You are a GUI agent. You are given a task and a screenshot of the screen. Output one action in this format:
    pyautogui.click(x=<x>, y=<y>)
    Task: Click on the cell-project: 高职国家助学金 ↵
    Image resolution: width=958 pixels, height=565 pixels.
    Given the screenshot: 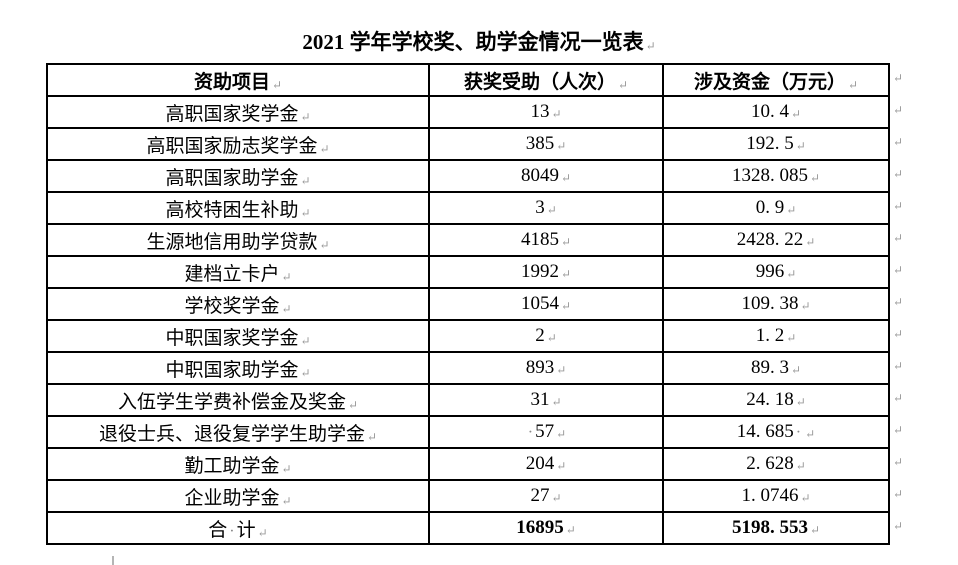 What is the action you would take?
    pyautogui.click(x=238, y=176)
    